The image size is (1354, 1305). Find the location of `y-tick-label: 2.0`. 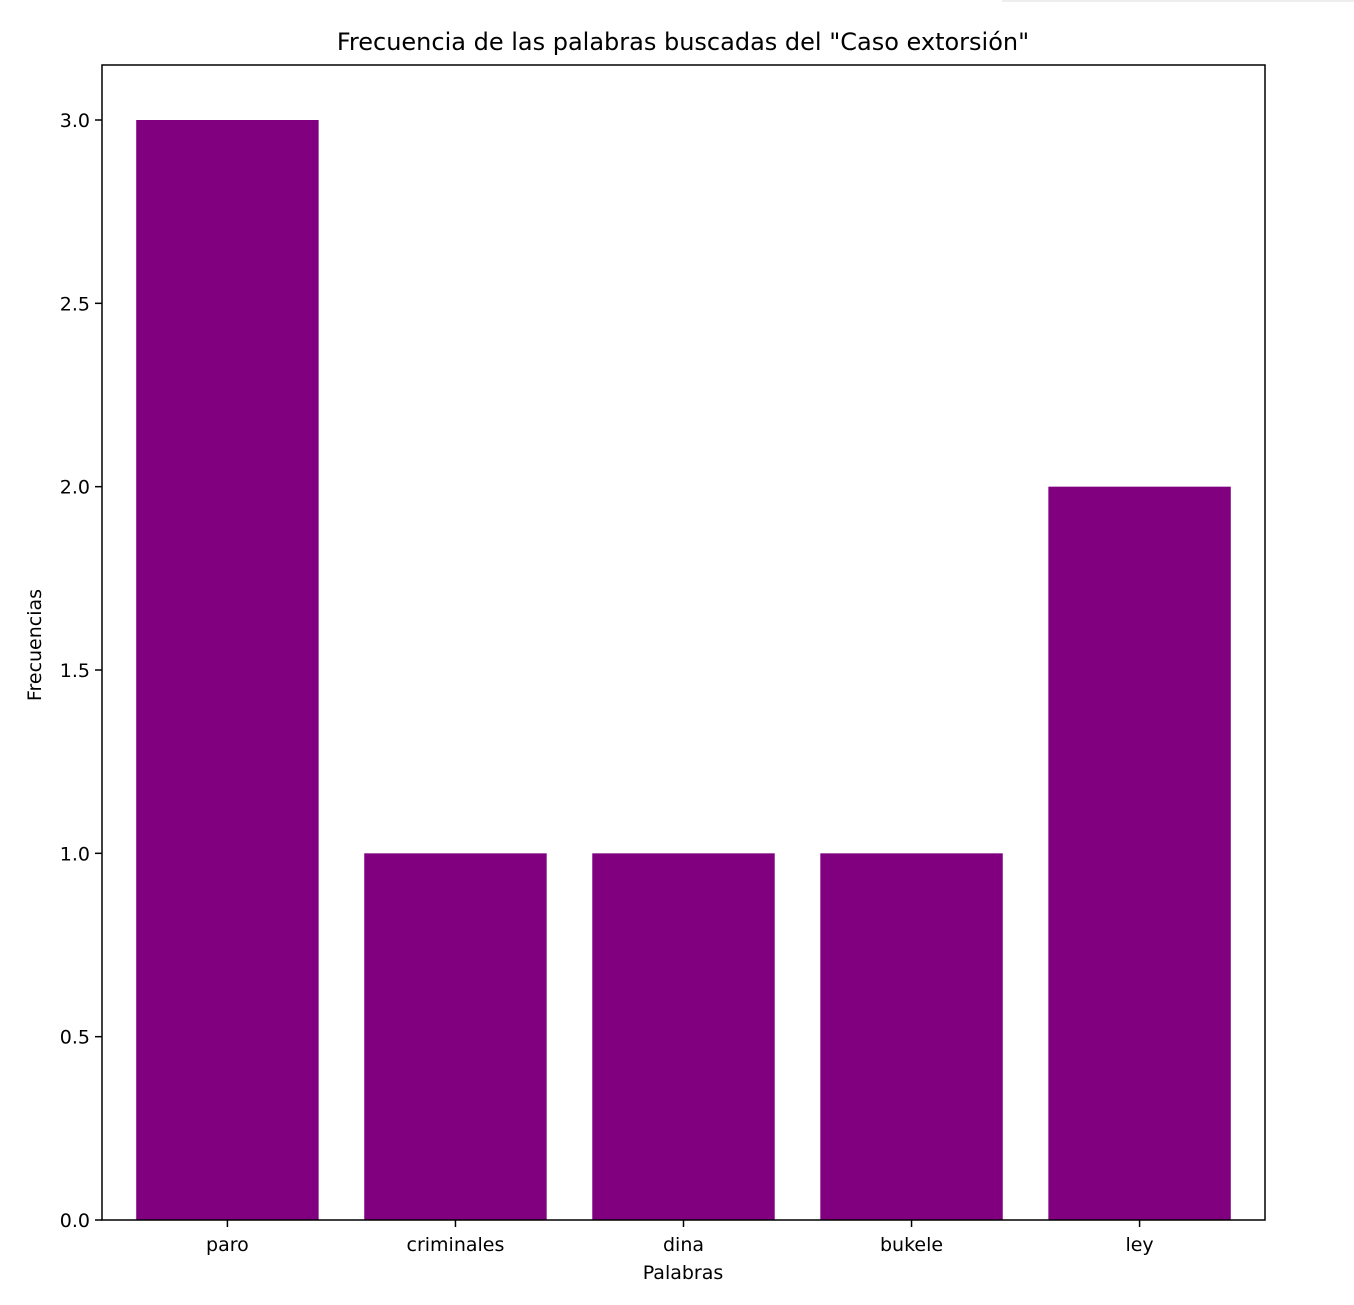

y-tick-label: 2.0 is located at coordinates (75, 488).